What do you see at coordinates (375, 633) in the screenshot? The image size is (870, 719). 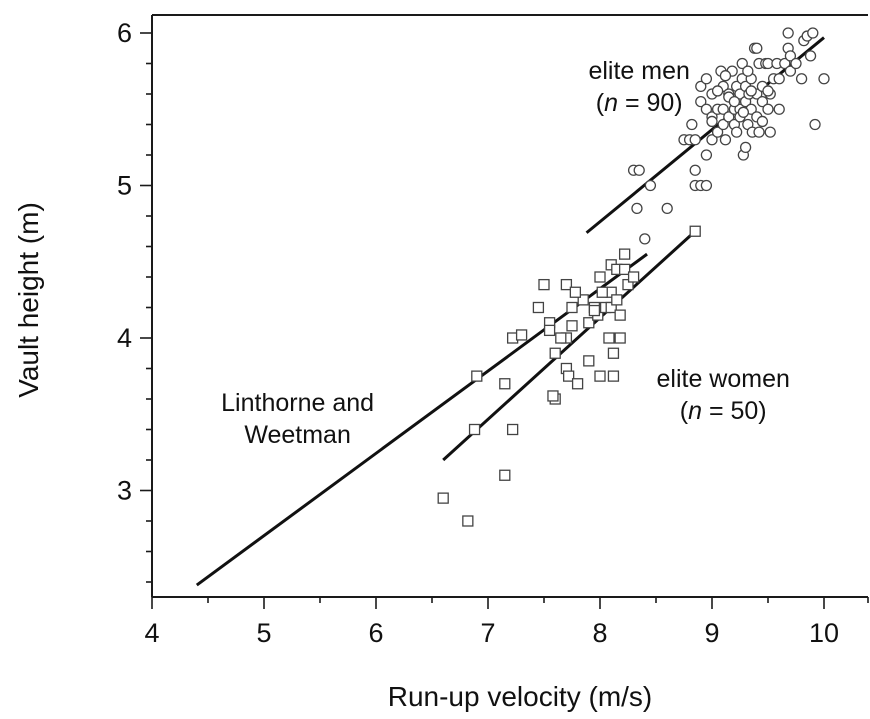 I see `x-tick-label: 6` at bounding box center [375, 633].